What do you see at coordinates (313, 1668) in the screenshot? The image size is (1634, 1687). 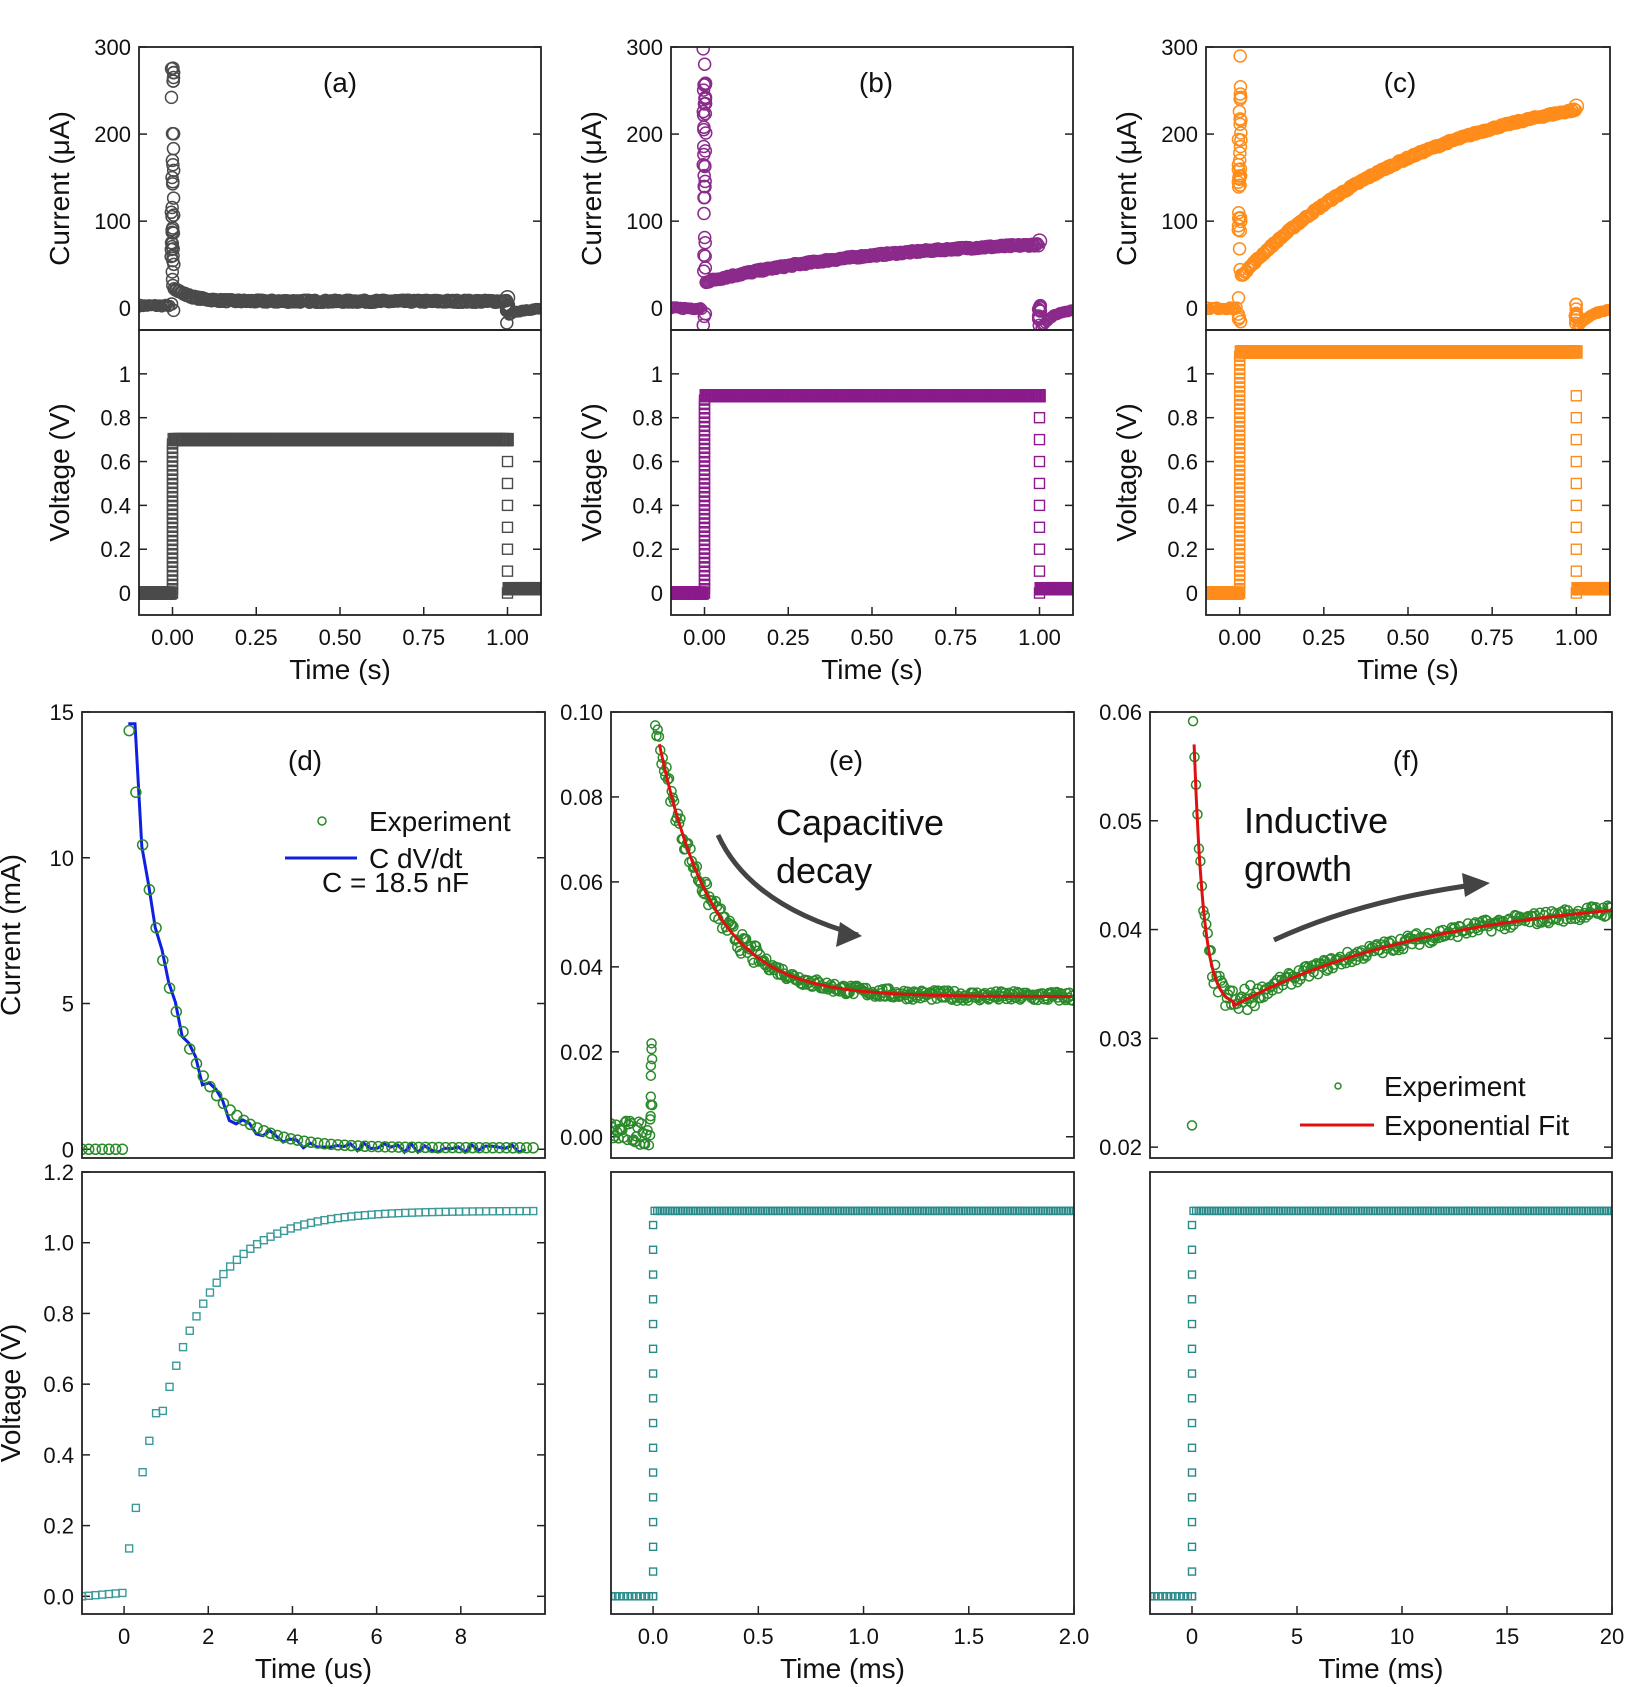 I see `x-axis-title: Time (us)` at bounding box center [313, 1668].